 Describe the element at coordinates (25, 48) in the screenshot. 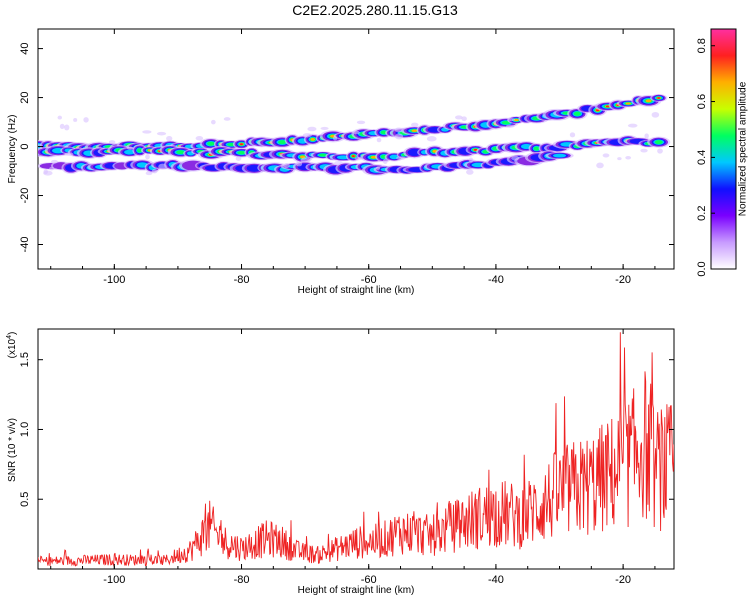

I see `heatmap-y-tick-label: 40` at that location.